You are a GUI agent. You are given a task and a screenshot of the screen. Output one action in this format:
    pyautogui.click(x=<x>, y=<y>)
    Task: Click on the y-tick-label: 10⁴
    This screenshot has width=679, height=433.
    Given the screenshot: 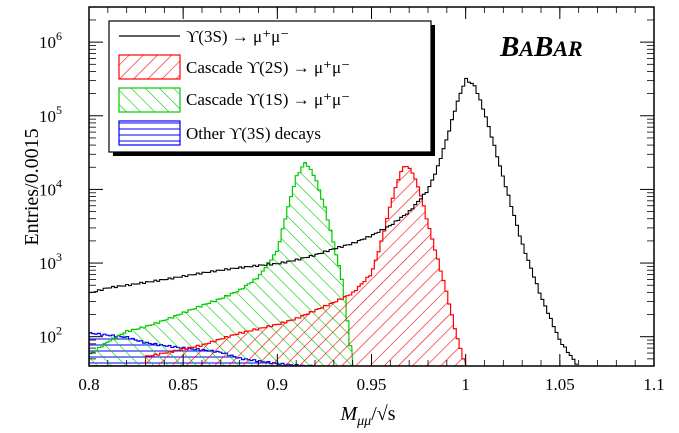 What is the action you would take?
    pyautogui.click(x=50, y=187)
    